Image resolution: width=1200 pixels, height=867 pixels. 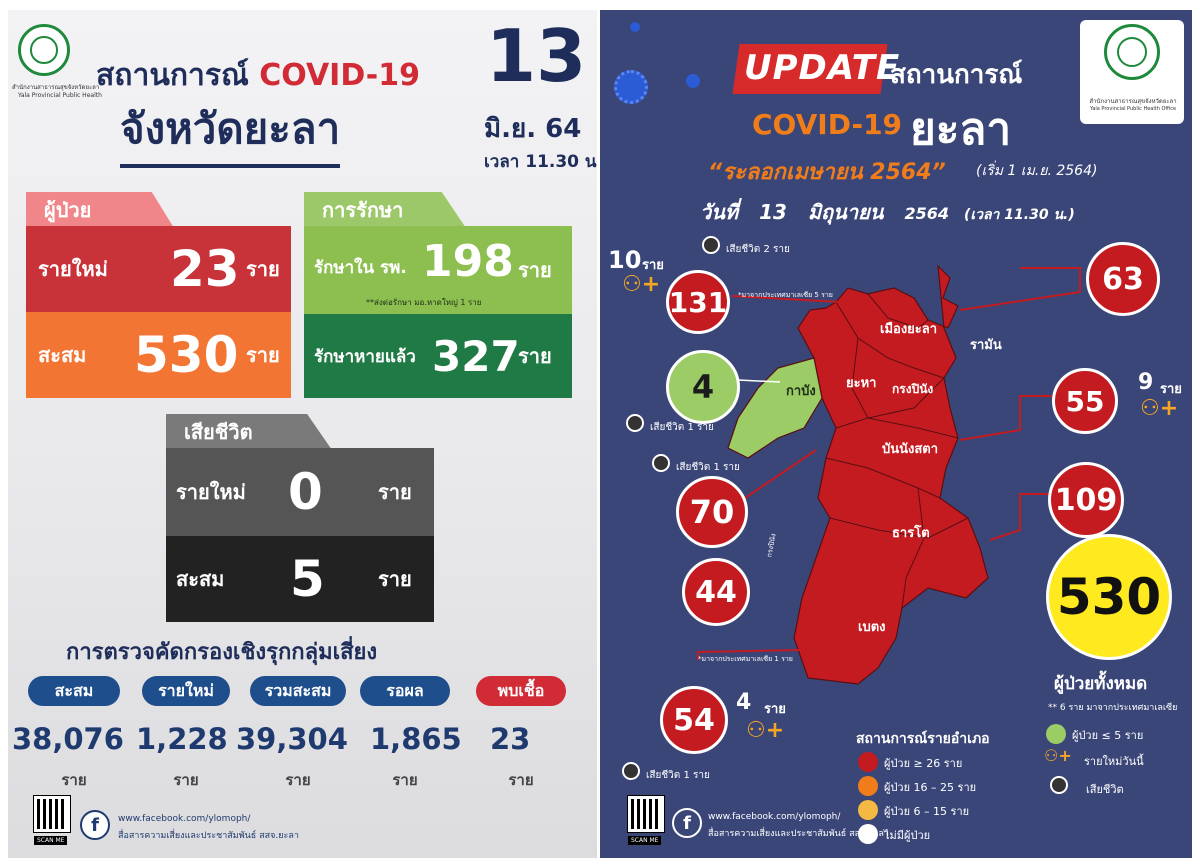 I want to click on treatment-tab: การรักษา, so click(x=385, y=210).